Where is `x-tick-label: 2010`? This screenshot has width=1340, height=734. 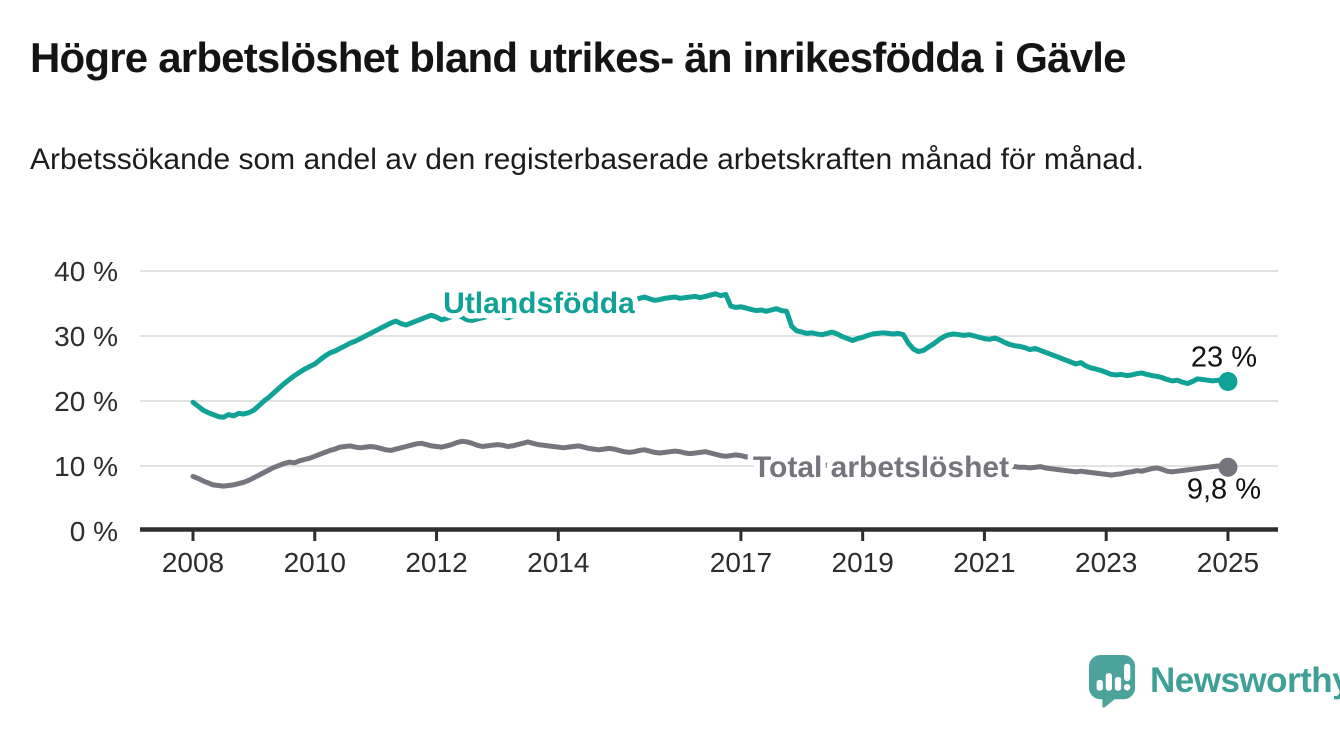 x-tick-label: 2010 is located at coordinates (315, 562).